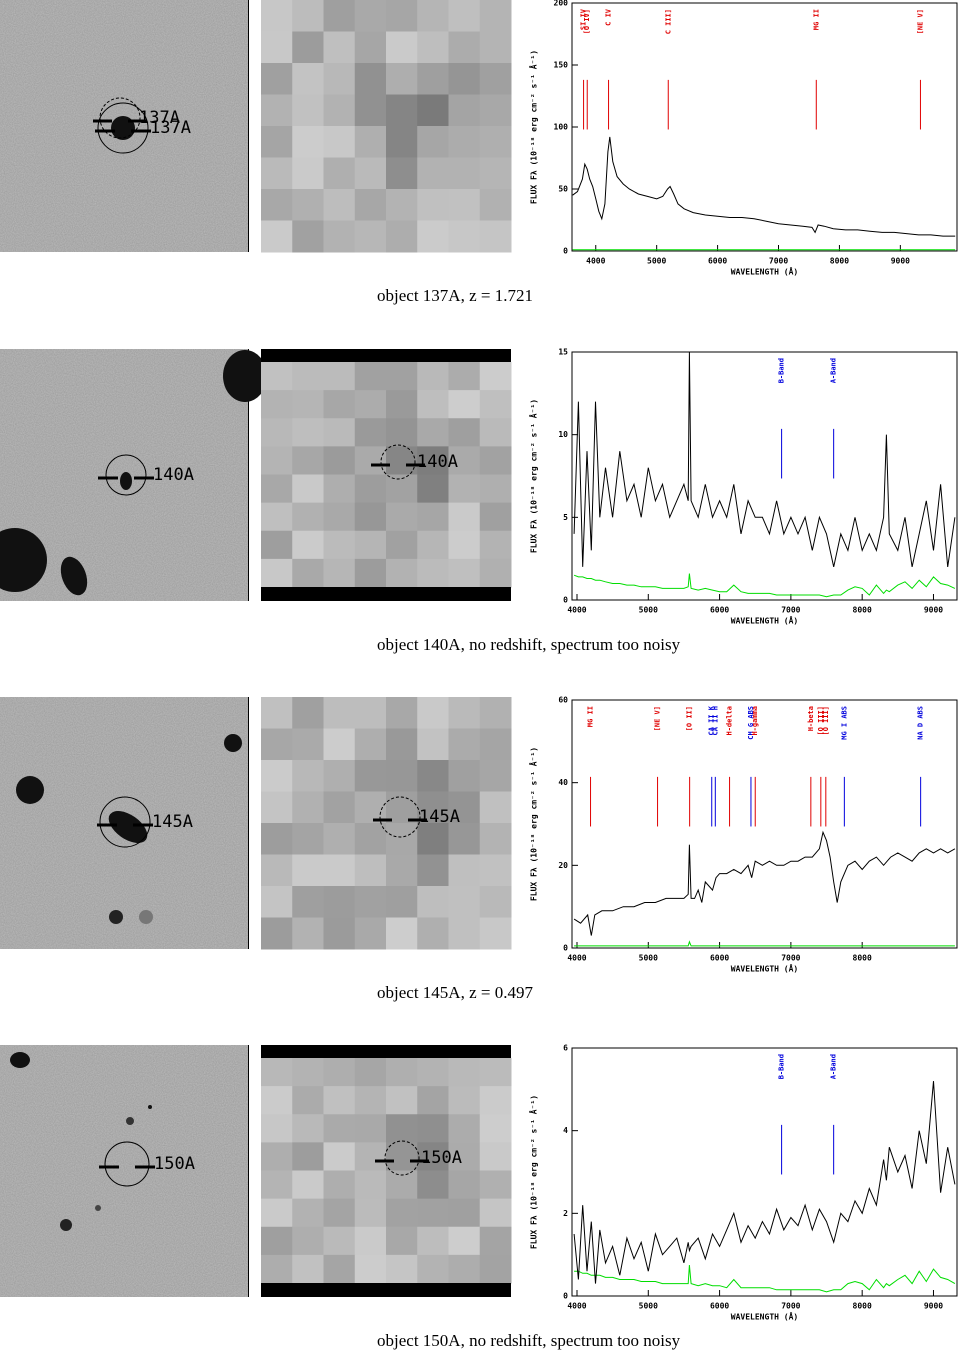  What do you see at coordinates (455, 992) in the screenshot?
I see `caption: object 145A, z = 0.497` at bounding box center [455, 992].